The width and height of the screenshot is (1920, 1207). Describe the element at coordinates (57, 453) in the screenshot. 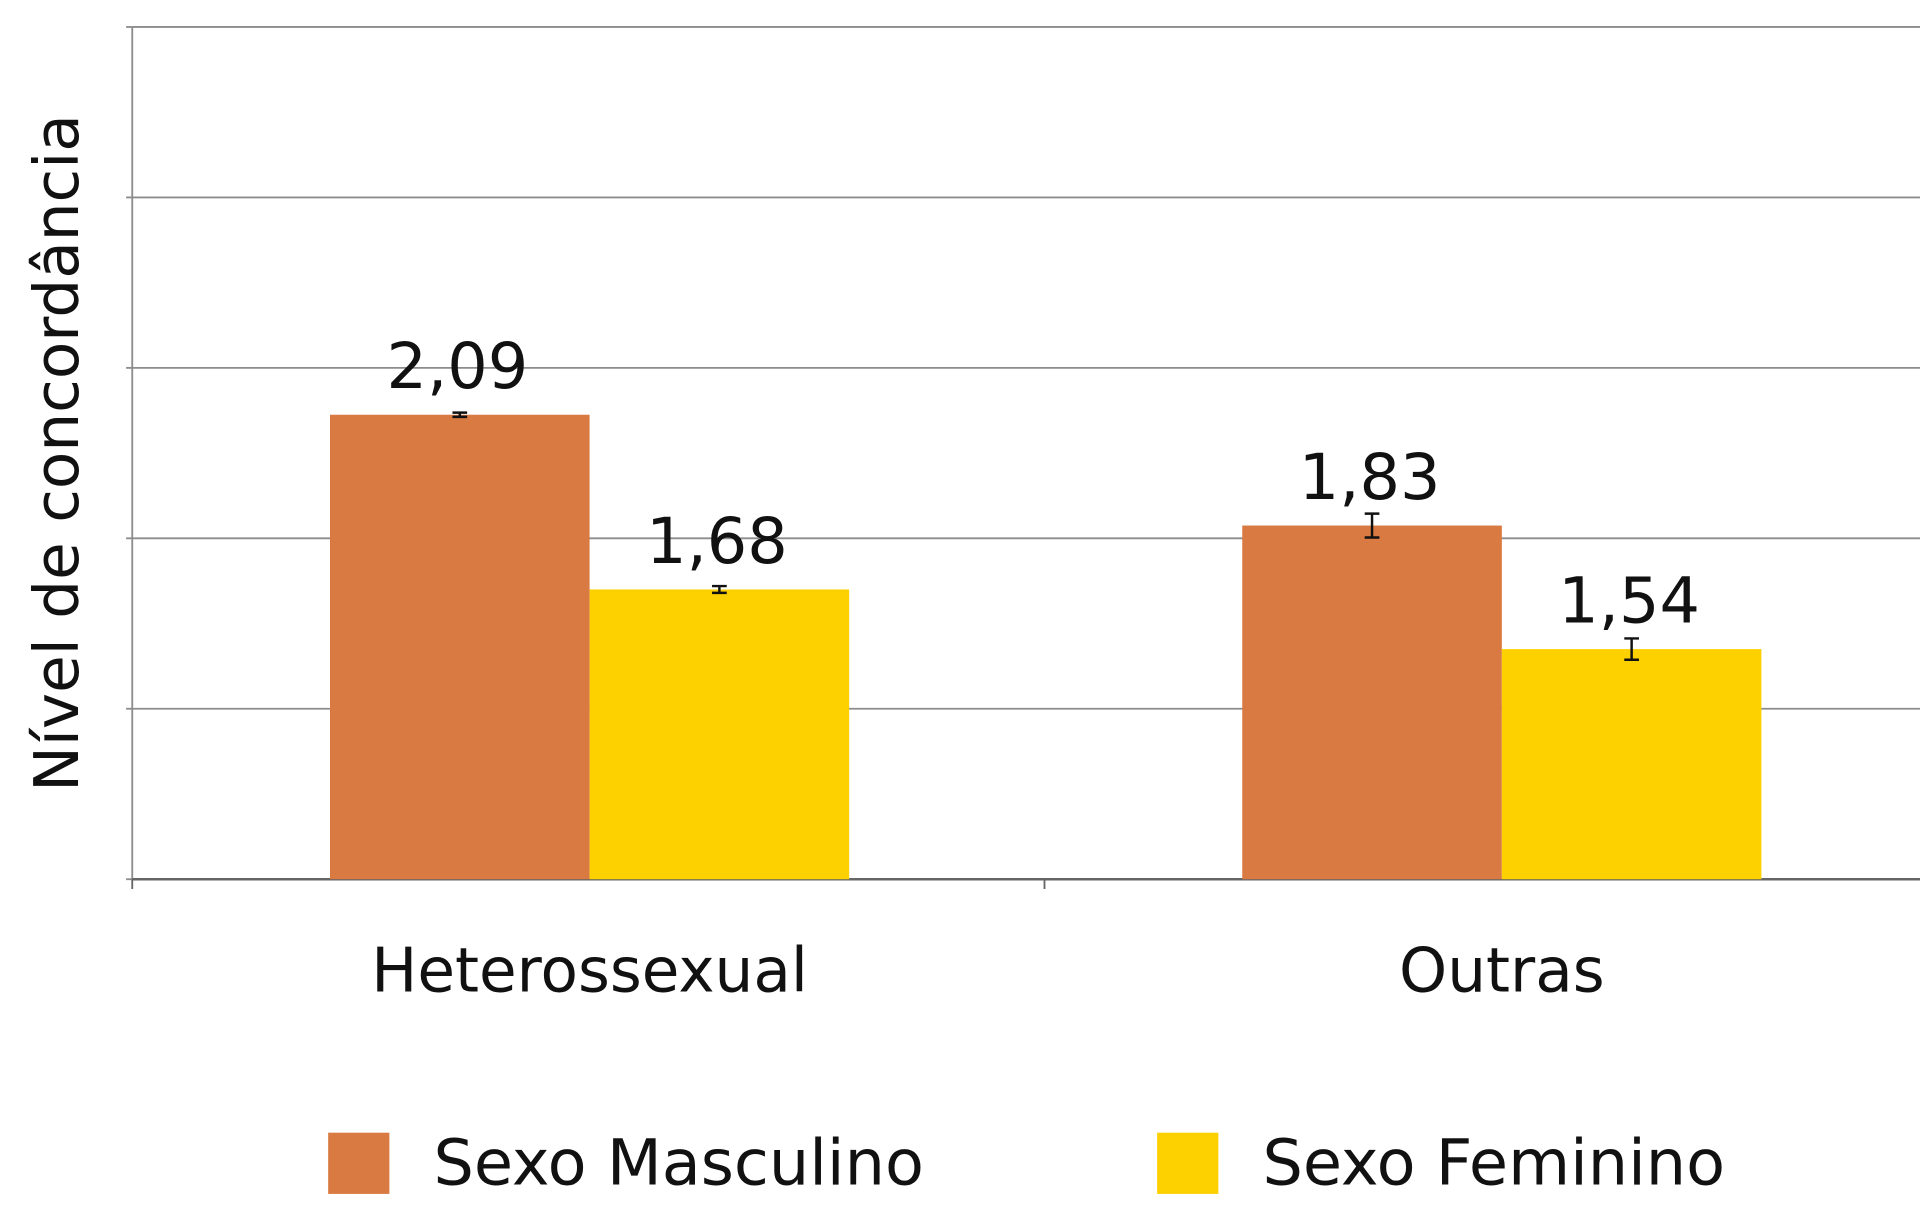

I see `y-axis-label: Nível de concordância` at that location.